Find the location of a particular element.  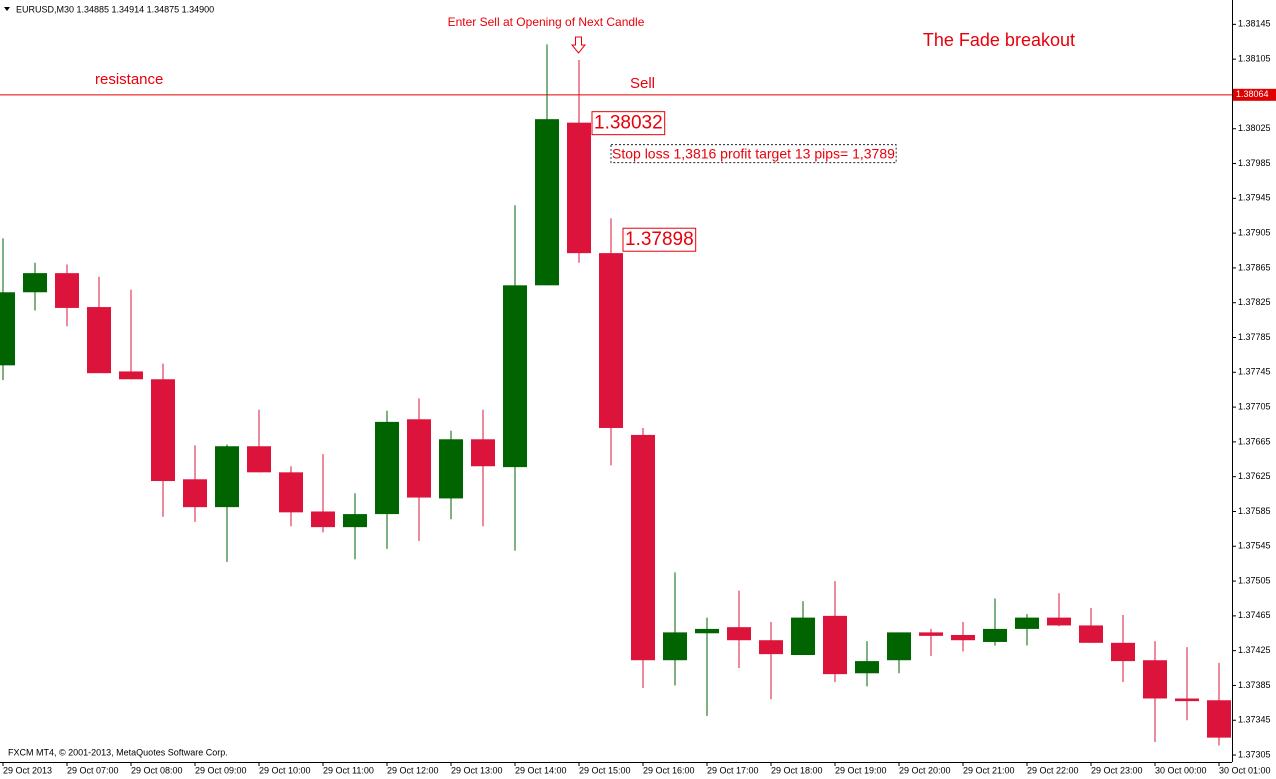

y-tick-label: 1.37745 is located at coordinates (1254, 372).